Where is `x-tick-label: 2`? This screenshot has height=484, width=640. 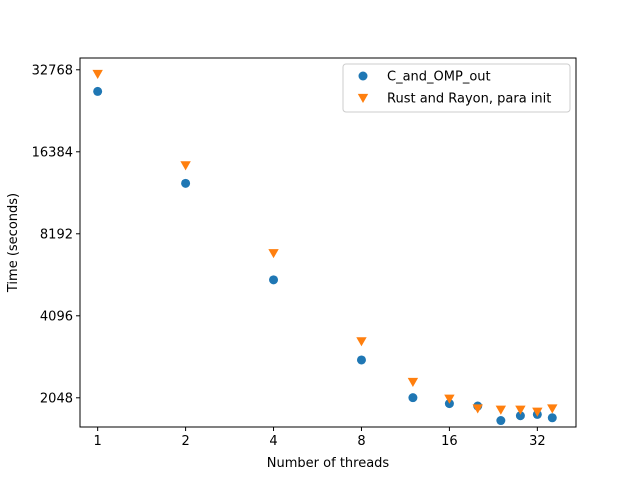 x-tick-label: 2 is located at coordinates (185, 441).